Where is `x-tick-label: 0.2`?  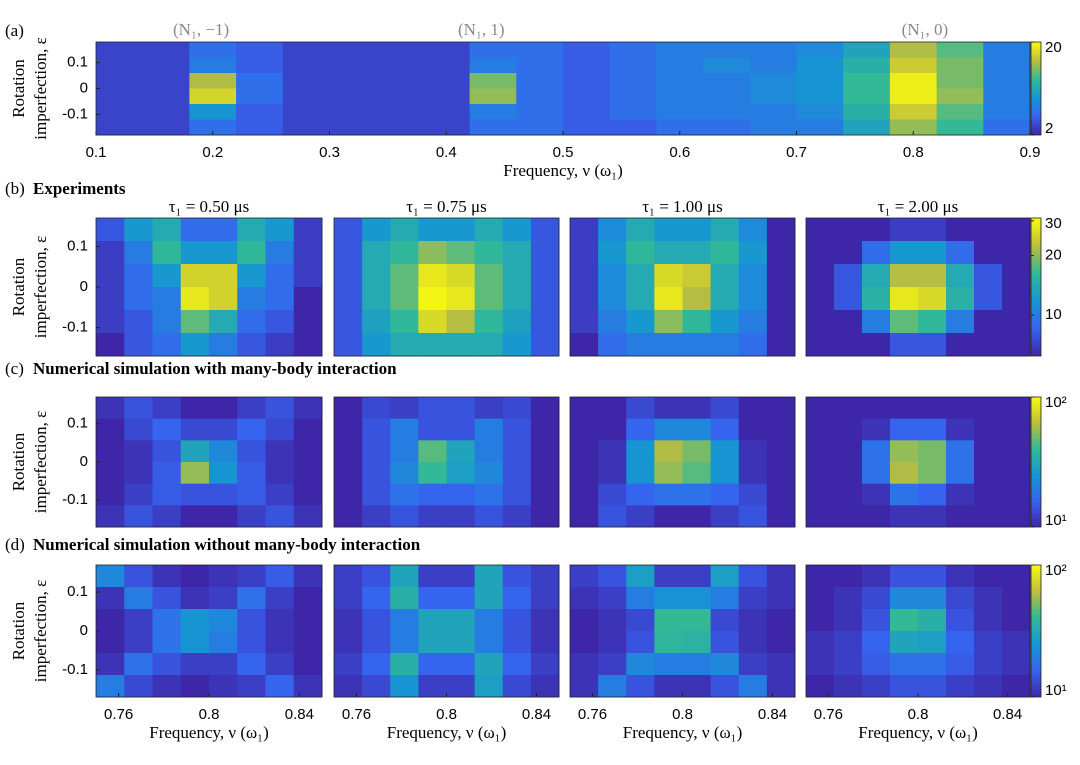
x-tick-label: 0.2 is located at coordinates (212, 152).